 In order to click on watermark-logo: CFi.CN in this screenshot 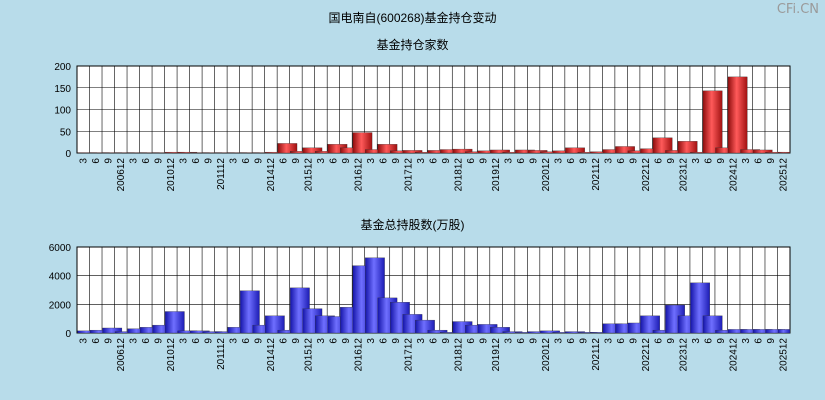, I will do `click(797, 9)`.